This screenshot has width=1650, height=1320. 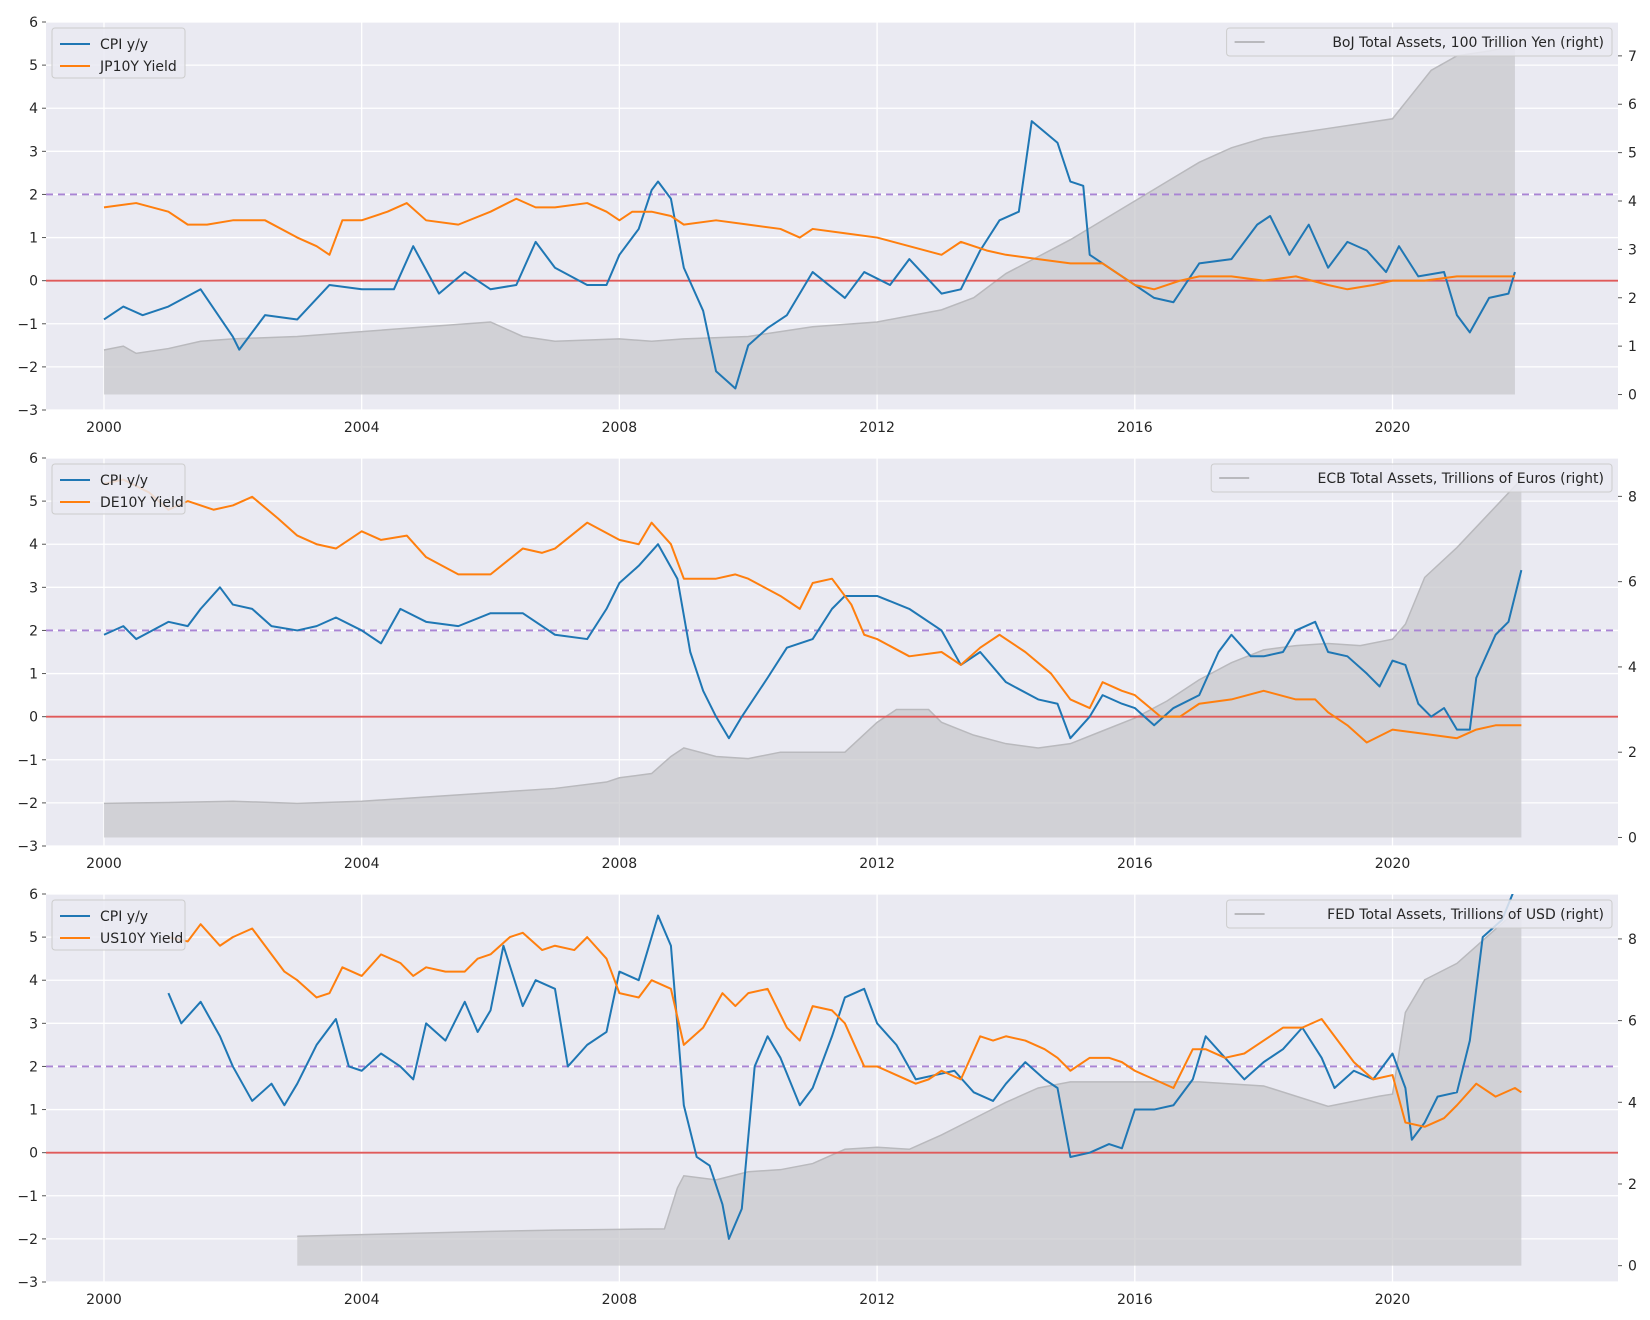 I want to click on legend-left: CPI y/y DE10Y Yield, so click(x=118, y=489).